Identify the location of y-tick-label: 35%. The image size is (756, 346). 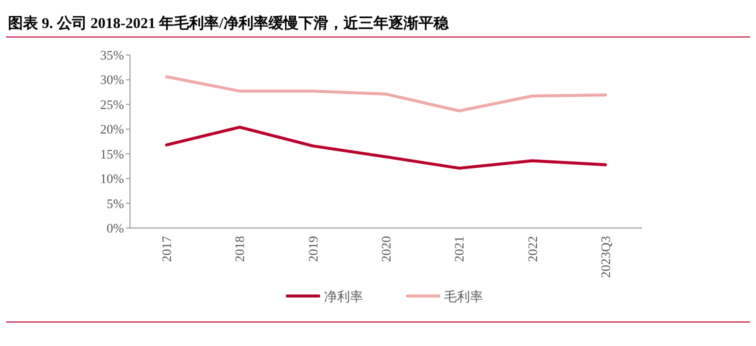
(112, 55).